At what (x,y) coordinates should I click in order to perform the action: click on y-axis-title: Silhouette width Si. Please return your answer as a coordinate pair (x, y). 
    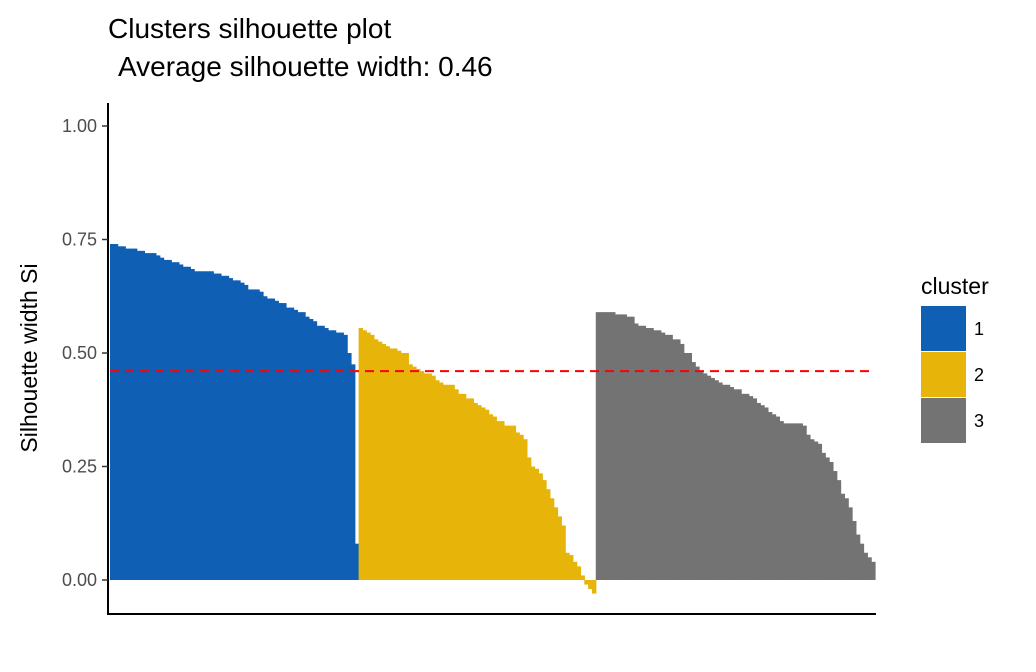
    Looking at the image, I should click on (29, 357).